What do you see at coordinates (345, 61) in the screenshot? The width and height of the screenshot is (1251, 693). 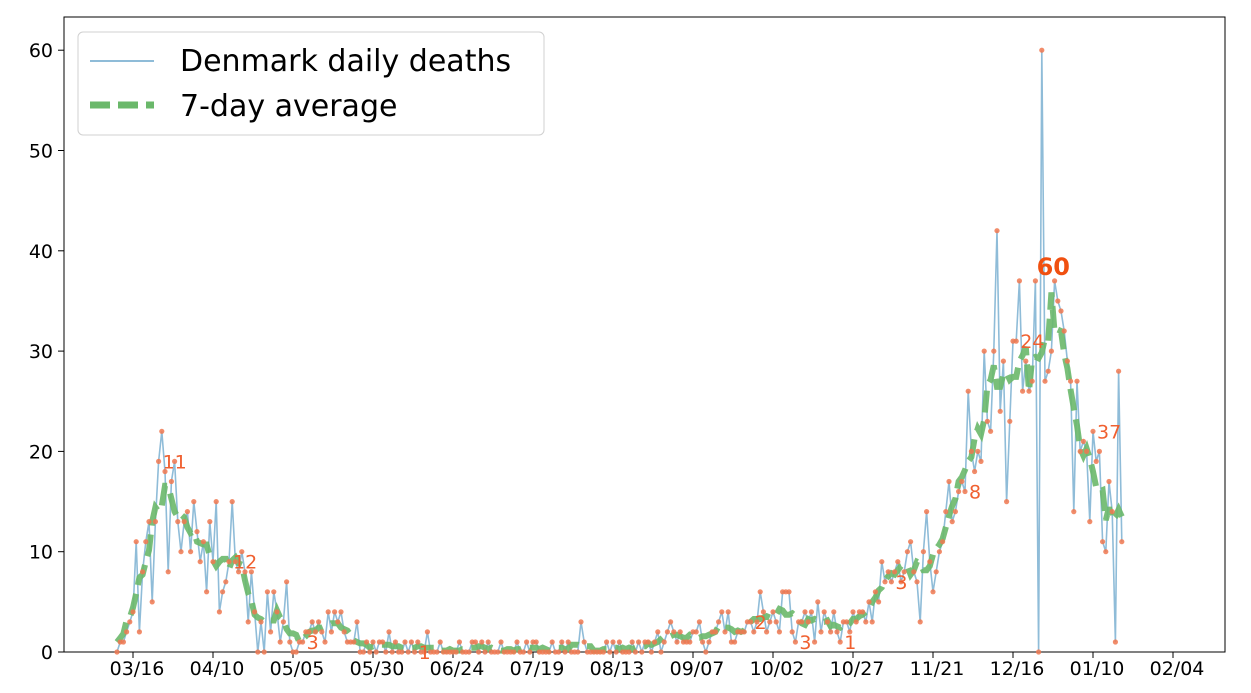 I see `legend-daily-label: Denmark daily deaths` at bounding box center [345, 61].